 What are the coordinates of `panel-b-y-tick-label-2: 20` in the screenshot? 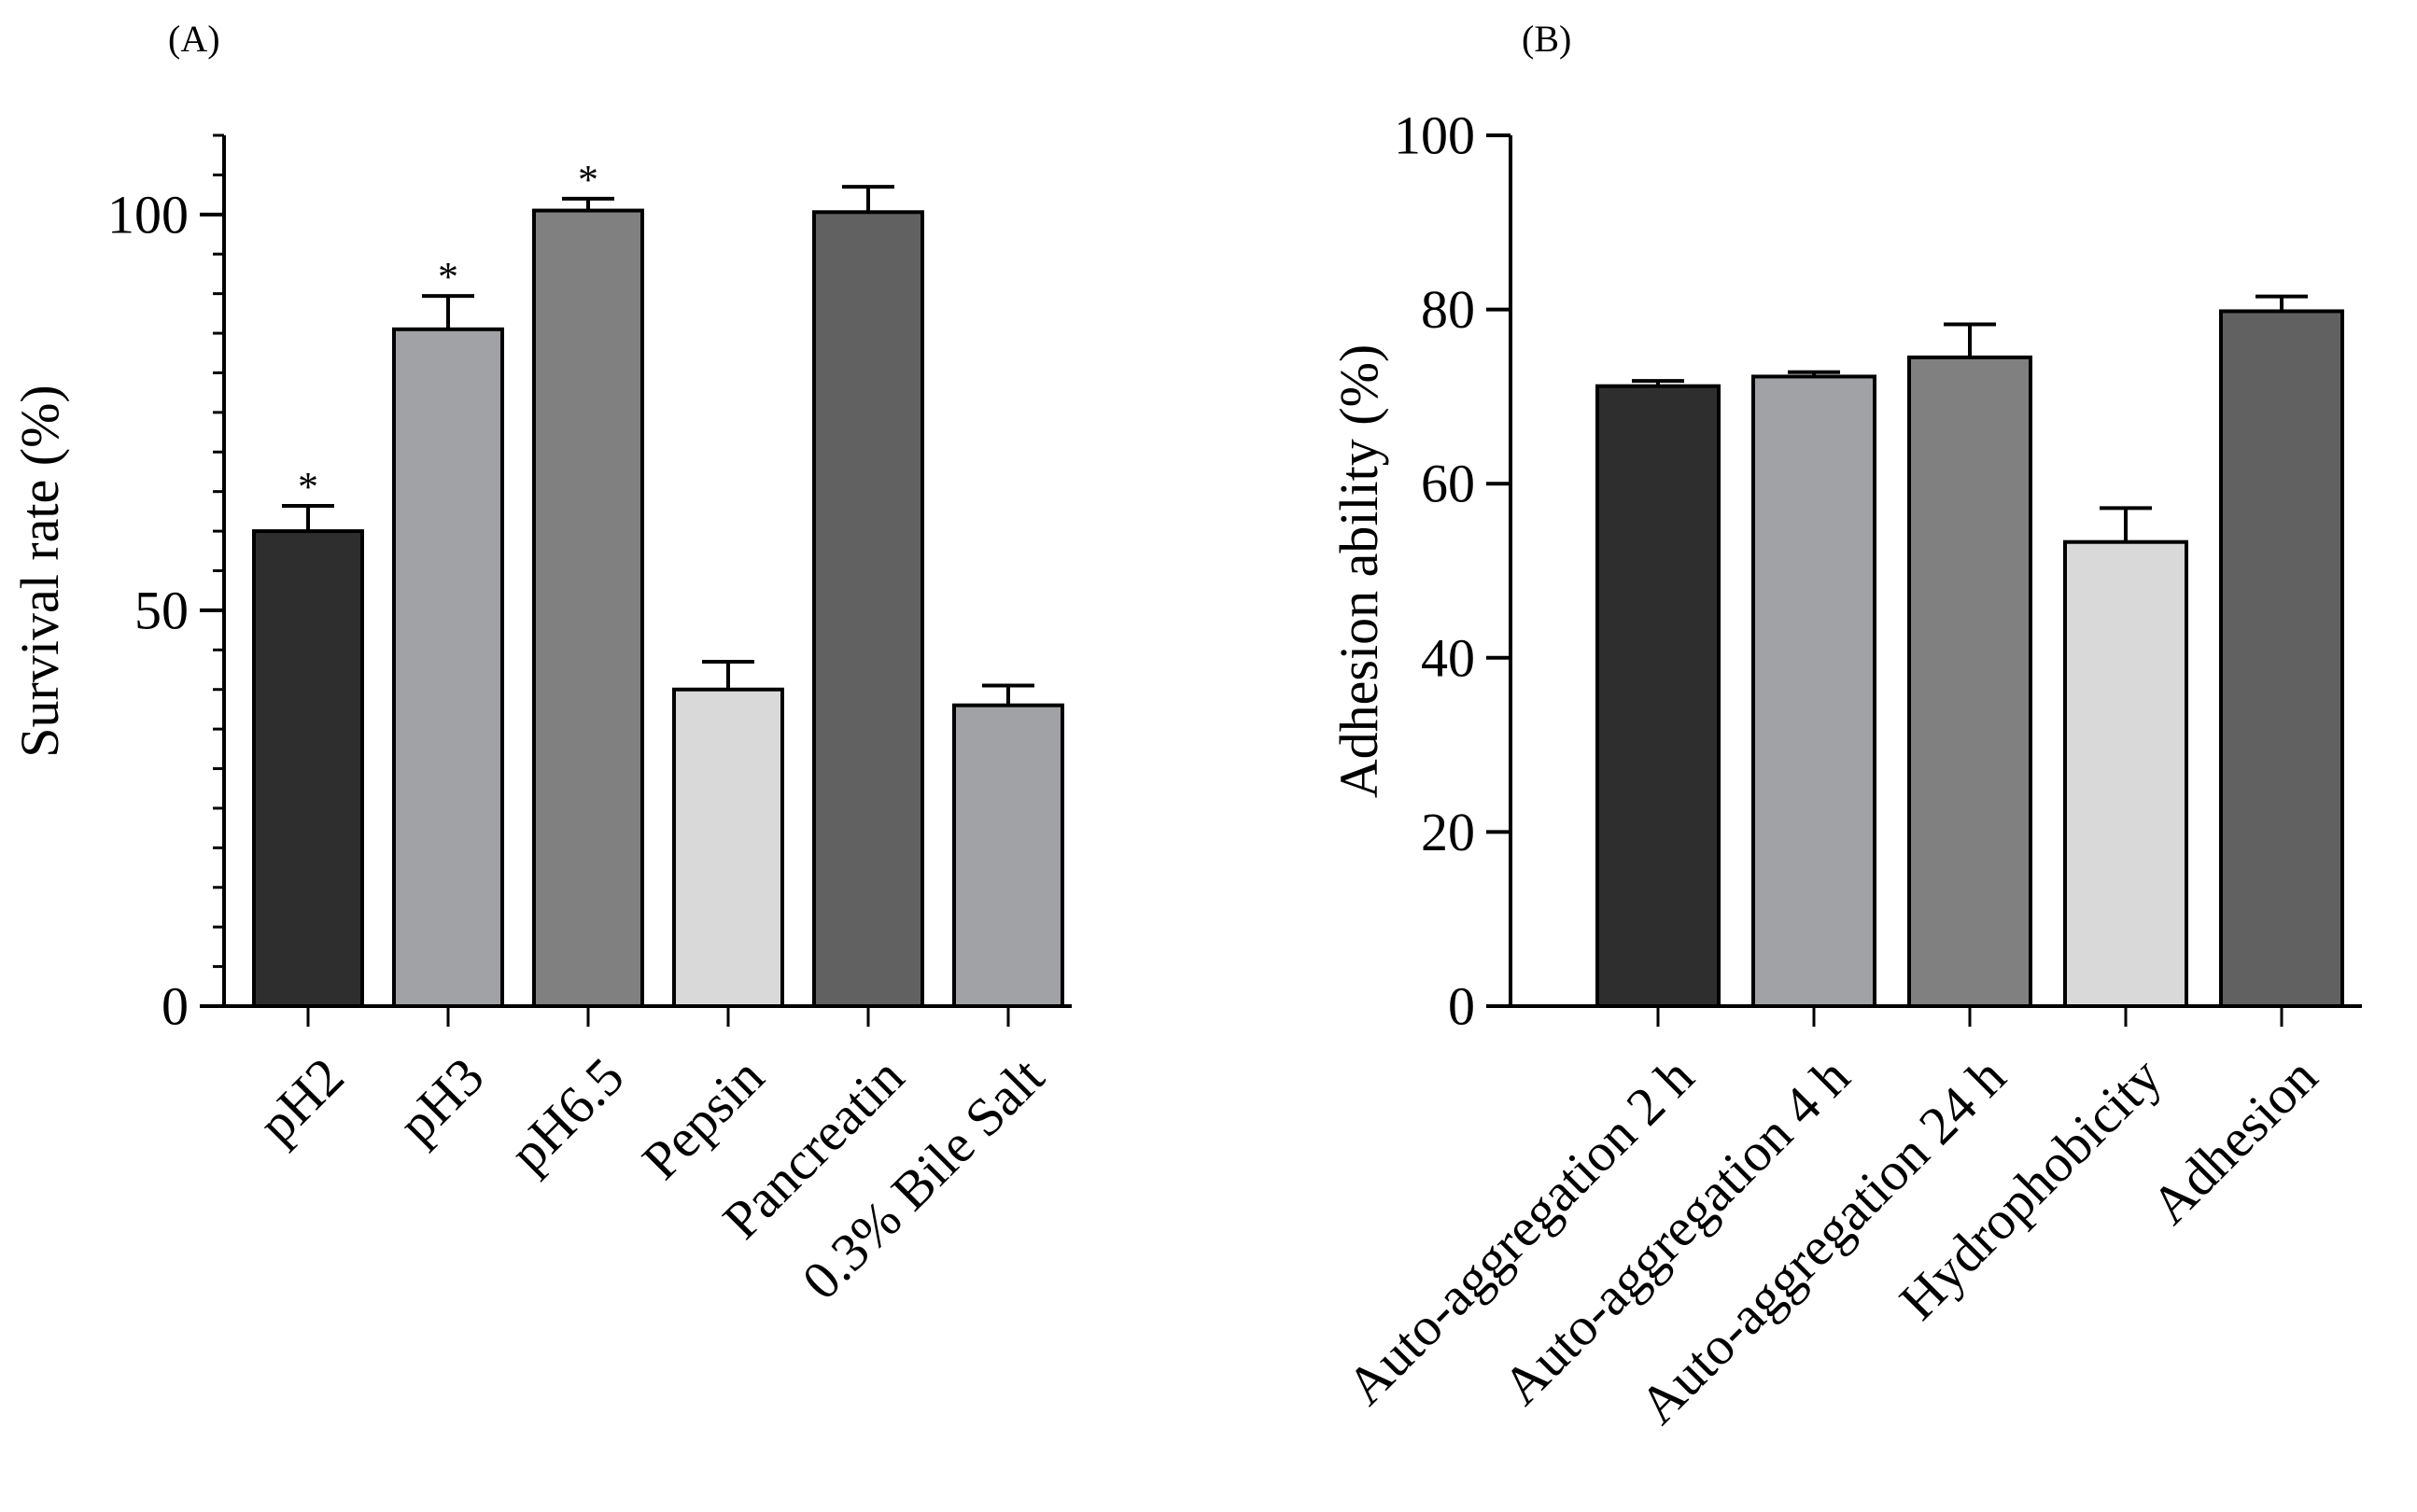 It's located at (1448, 832).